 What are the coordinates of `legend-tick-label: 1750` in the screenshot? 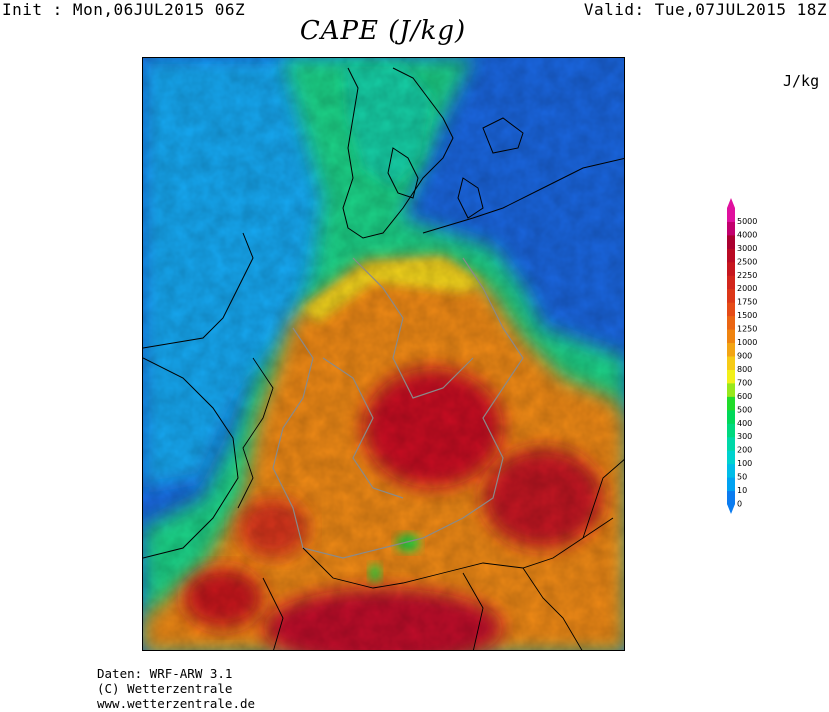 It's located at (747, 302).